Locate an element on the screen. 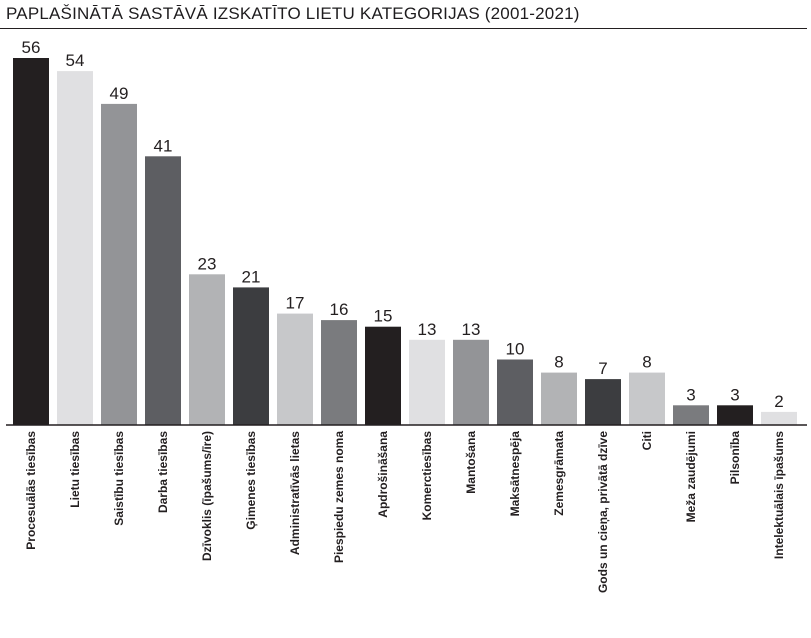  bar-value-label: 41 is located at coordinates (163, 145).